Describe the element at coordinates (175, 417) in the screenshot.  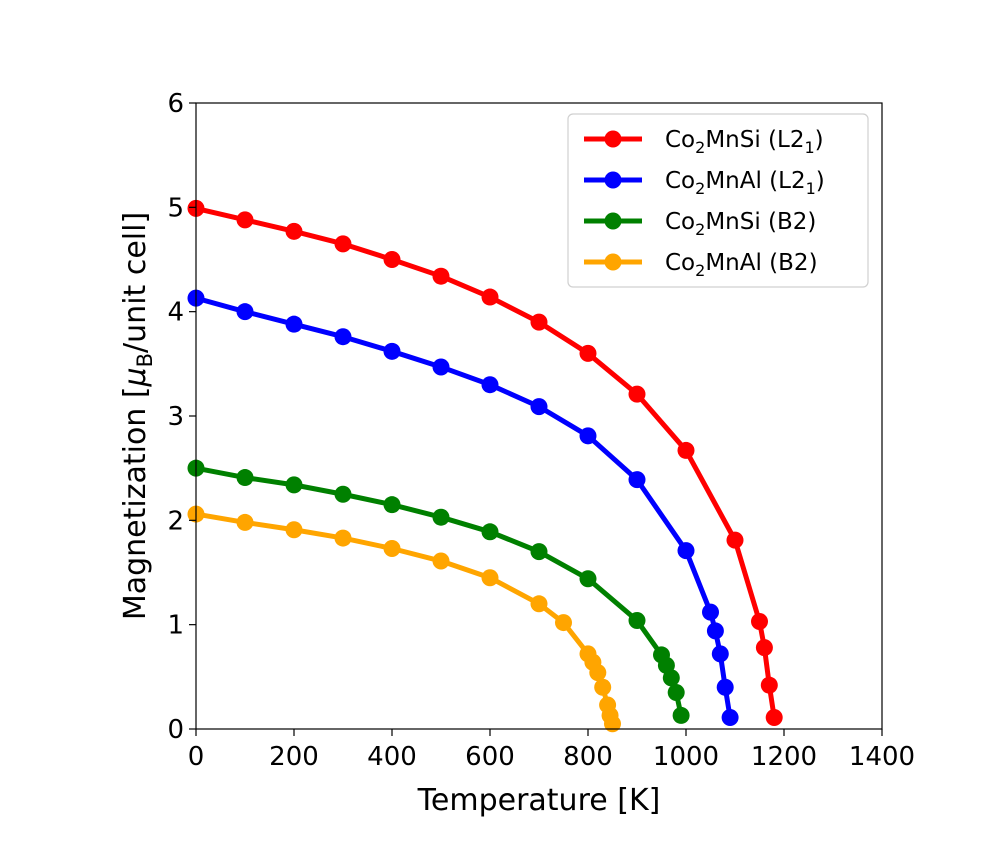
I see `y-tick-label: 3` at that location.